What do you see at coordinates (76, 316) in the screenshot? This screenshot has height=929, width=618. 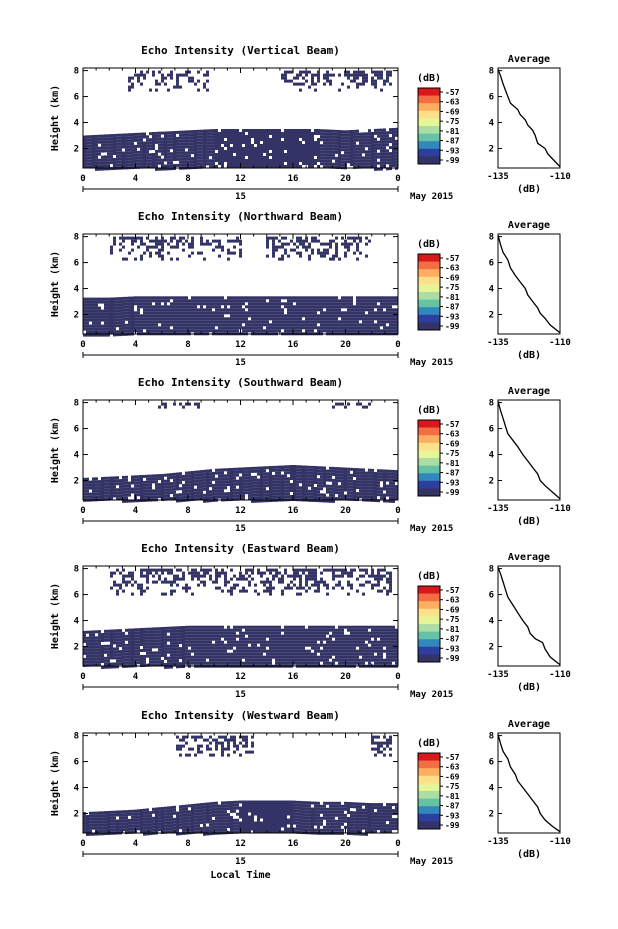 I see `y-tick-label: 2` at bounding box center [76, 316].